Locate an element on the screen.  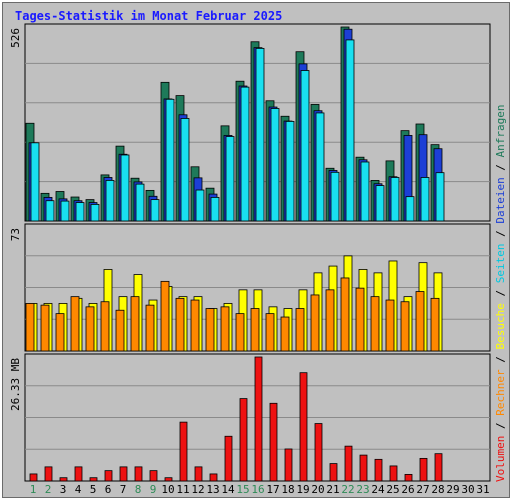
x-tick-label: 21 is located at coordinates (332, 489).